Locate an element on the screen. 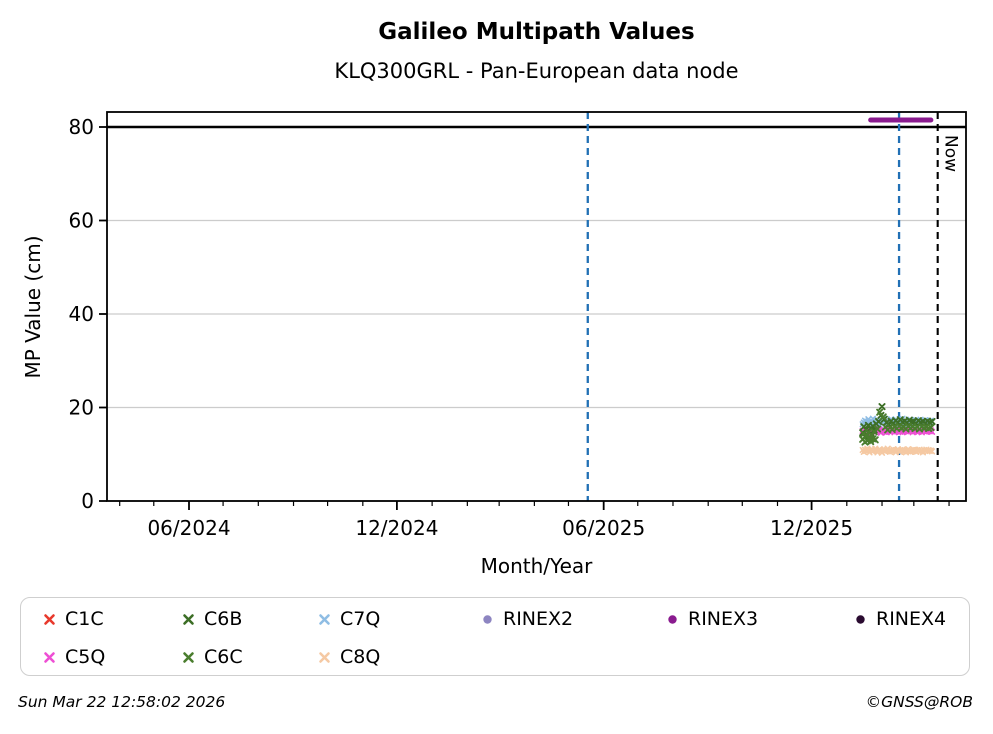  legend-item-c6b: C6B is located at coordinates (212, 619).